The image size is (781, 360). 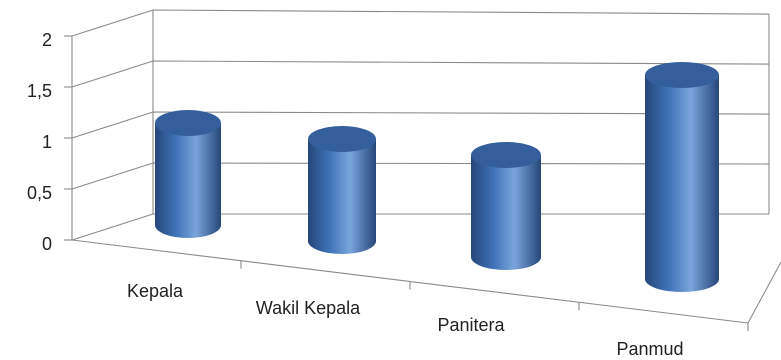 I want to click on x-tick-label: Panmud, so click(x=649, y=349).